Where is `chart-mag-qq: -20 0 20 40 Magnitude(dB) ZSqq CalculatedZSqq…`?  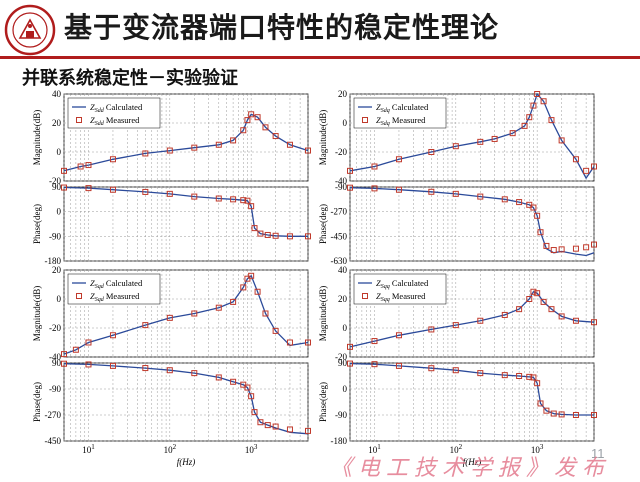 chart-mag-qq: -20 0 20 40 Magnitude(dB) ZSqq CalculatedZSqq… is located at coordinates (457, 313).